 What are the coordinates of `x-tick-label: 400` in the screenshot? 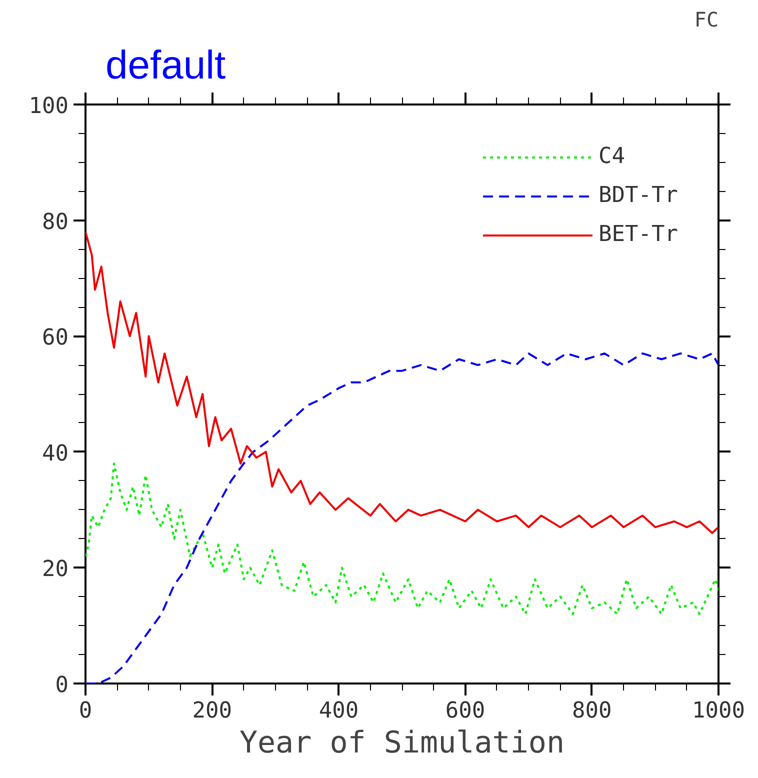 It's located at (338, 711).